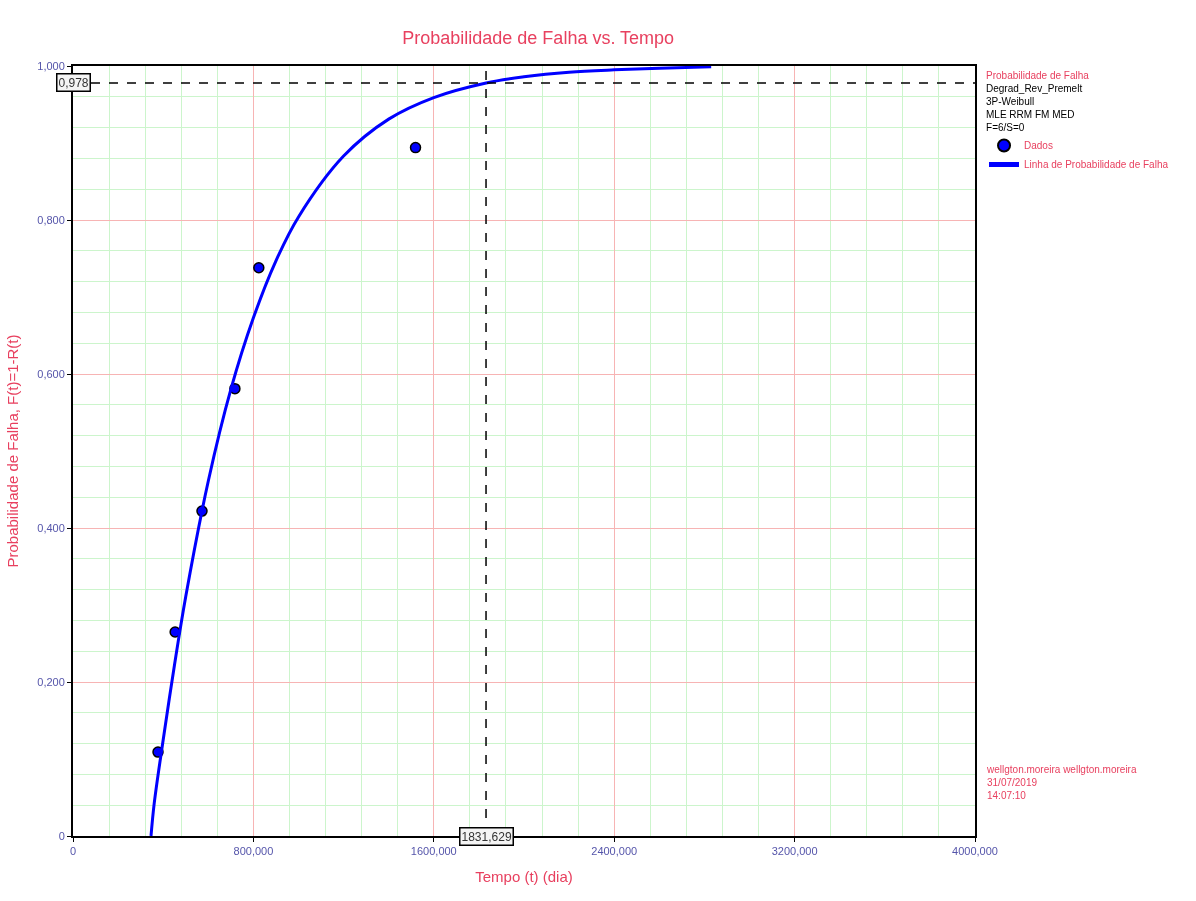  Describe the element at coordinates (614, 851) in the screenshot. I see `x-tick-label: 2400,000` at that location.